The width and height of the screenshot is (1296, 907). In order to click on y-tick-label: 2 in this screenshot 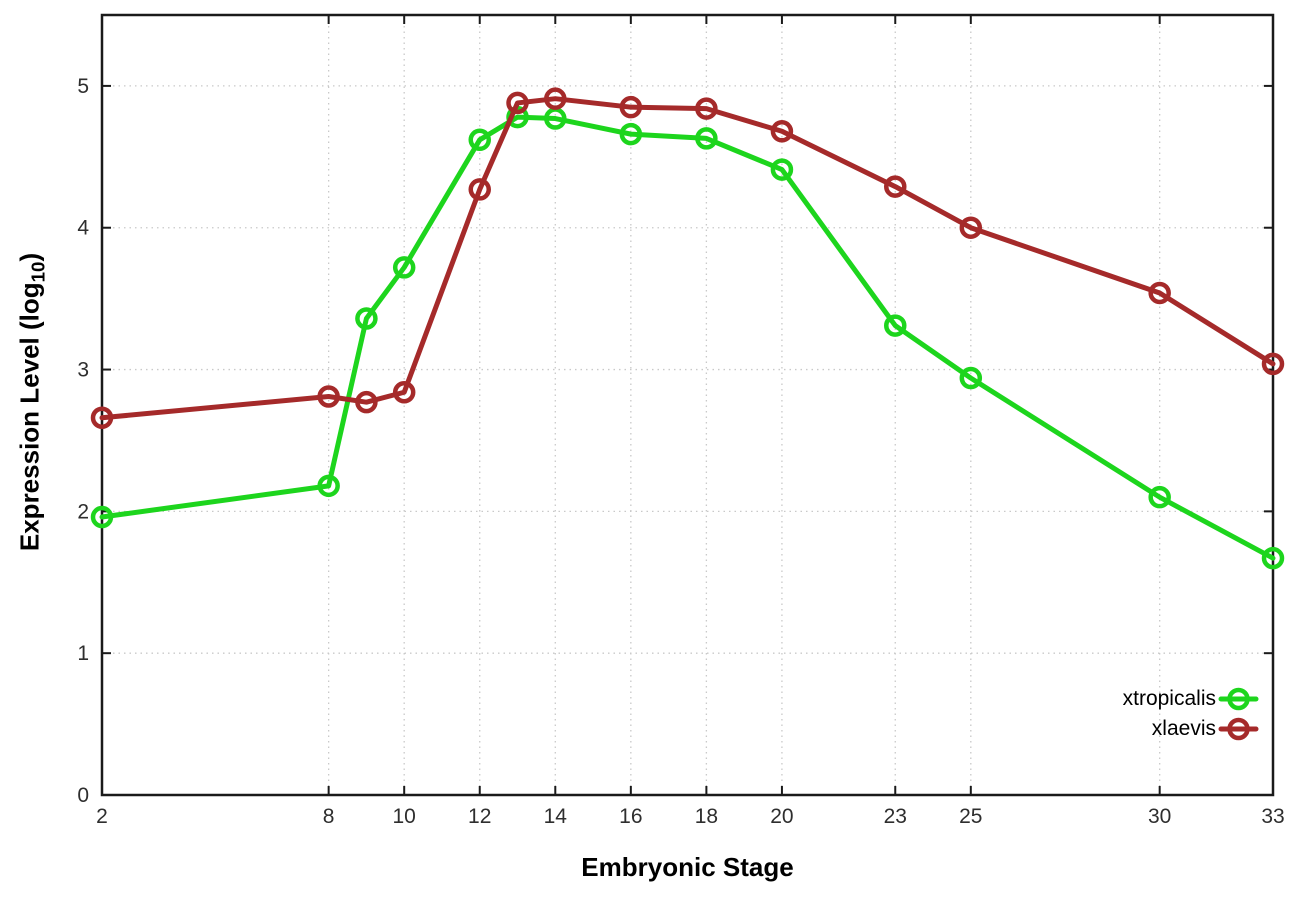, I will do `click(83, 511)`.